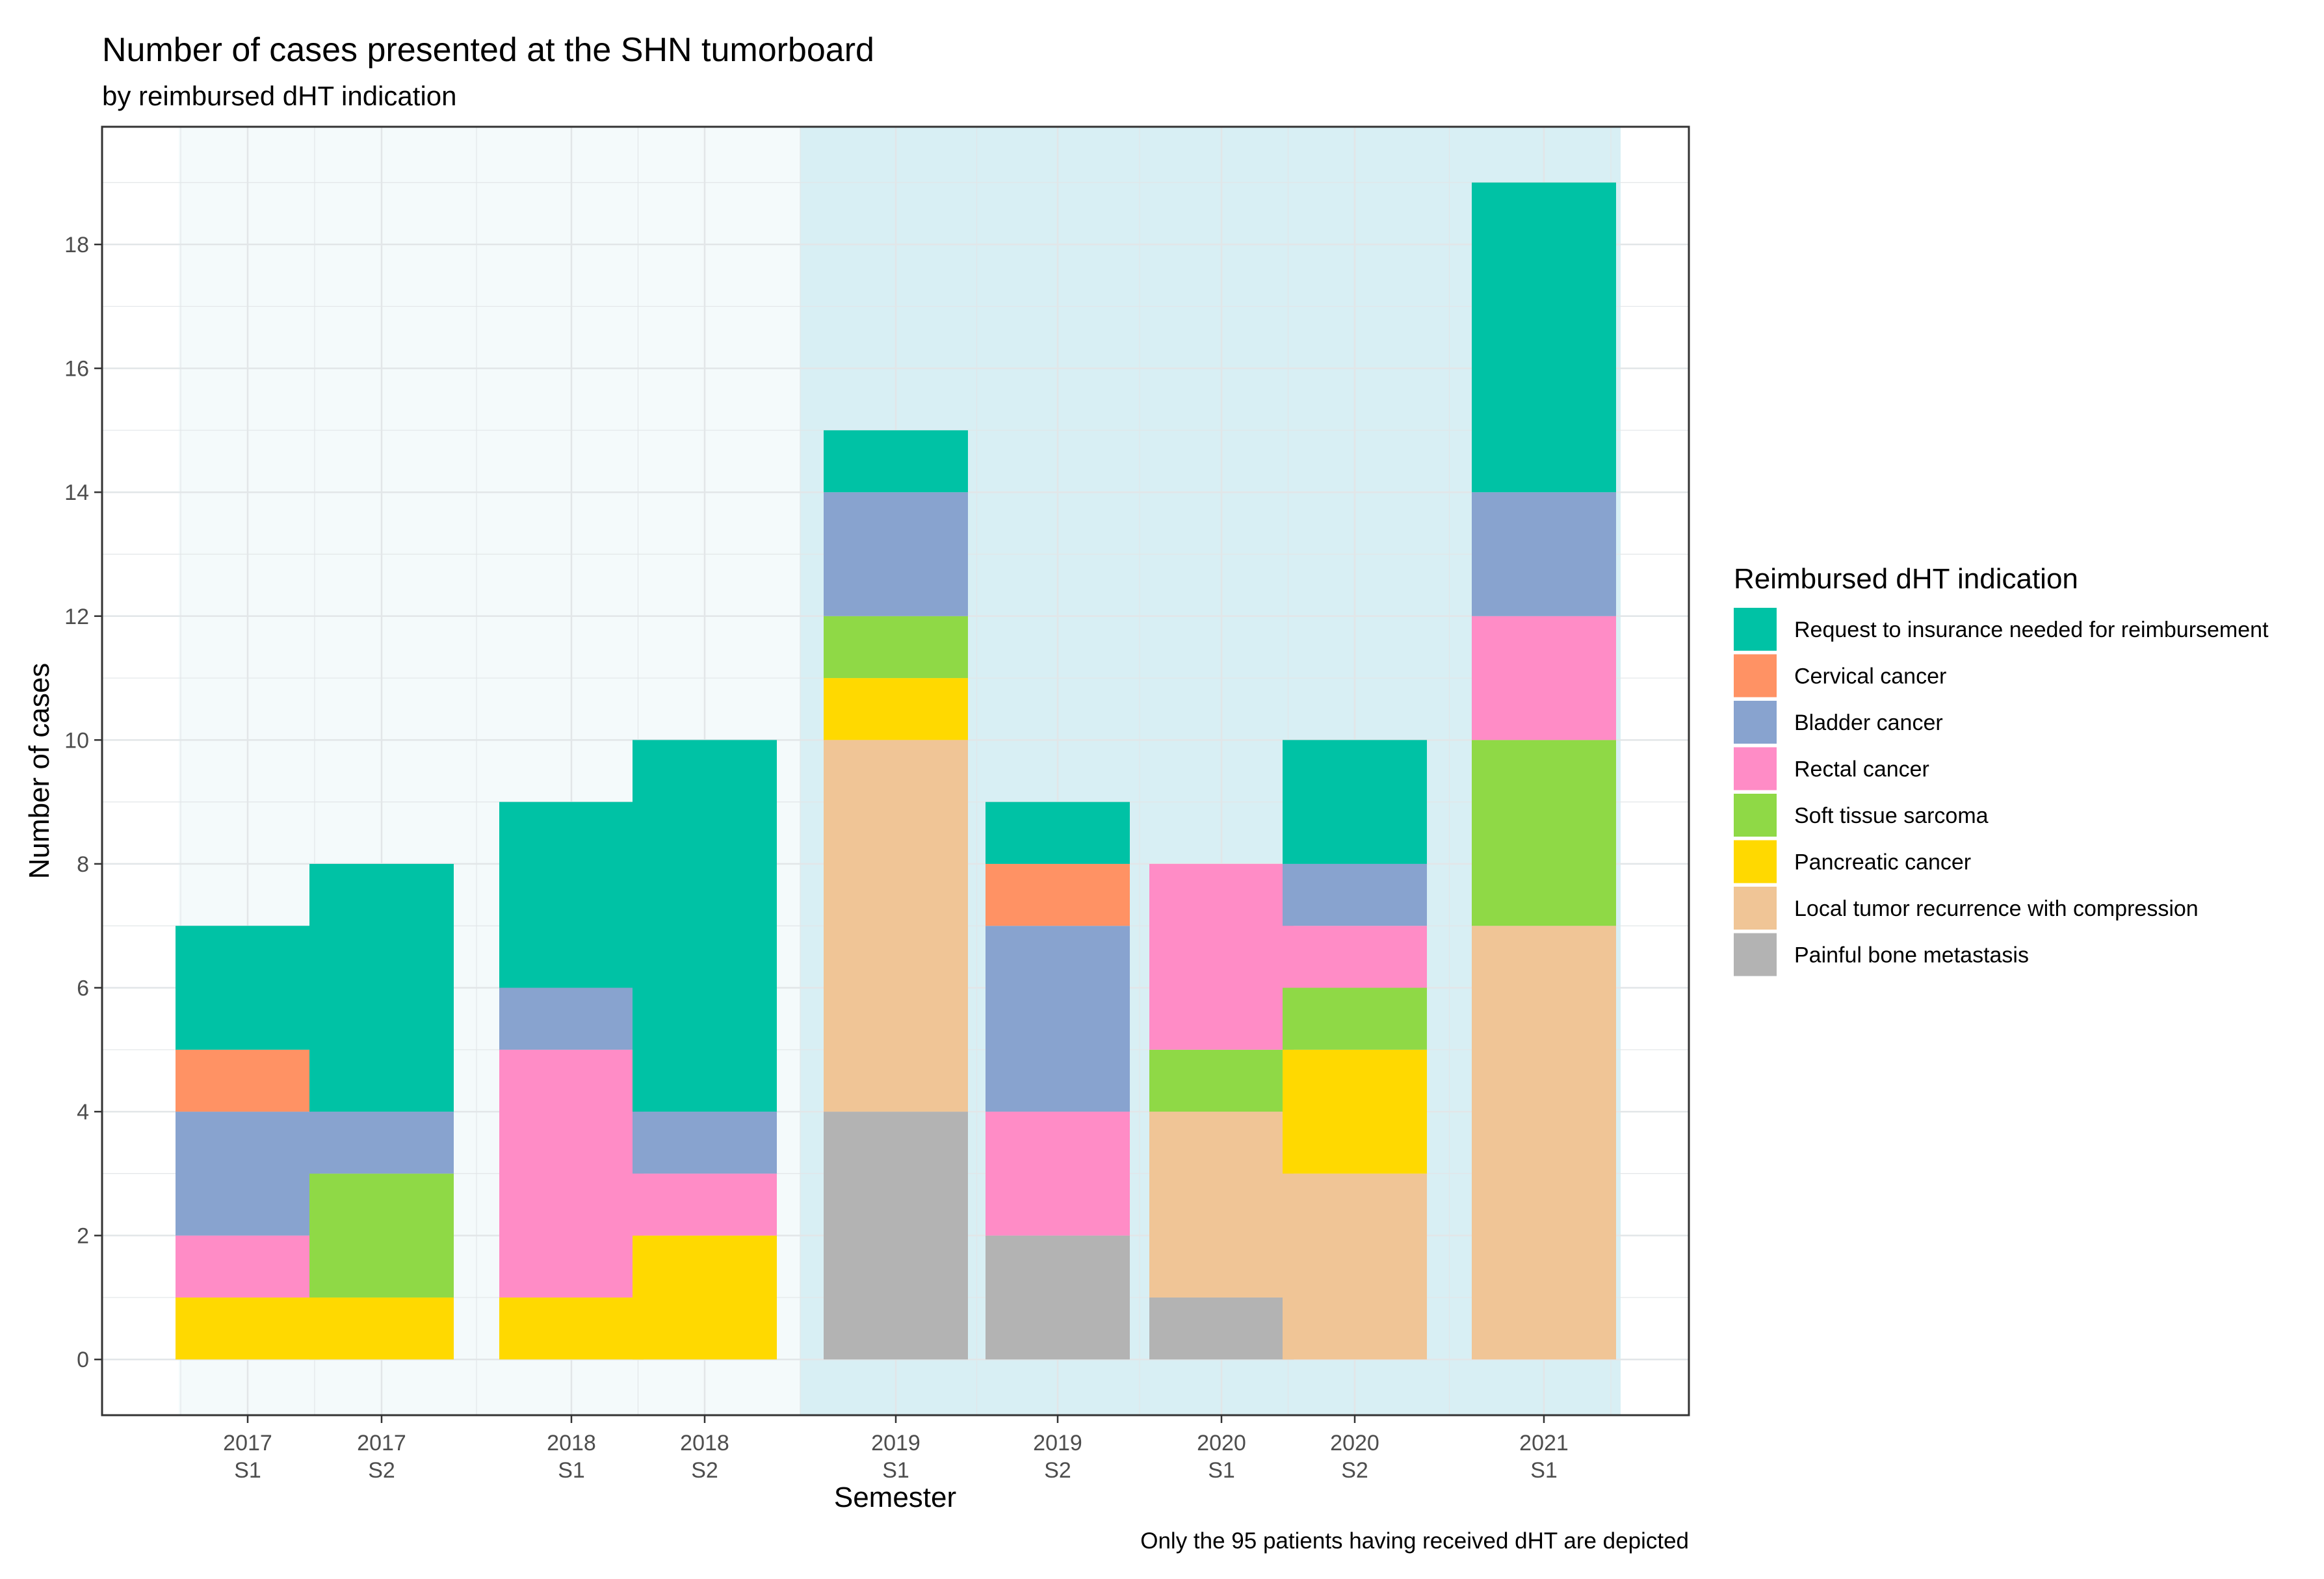  I want to click on bar-segment-2017-S2-bladder-cancer, so click(381, 1143).